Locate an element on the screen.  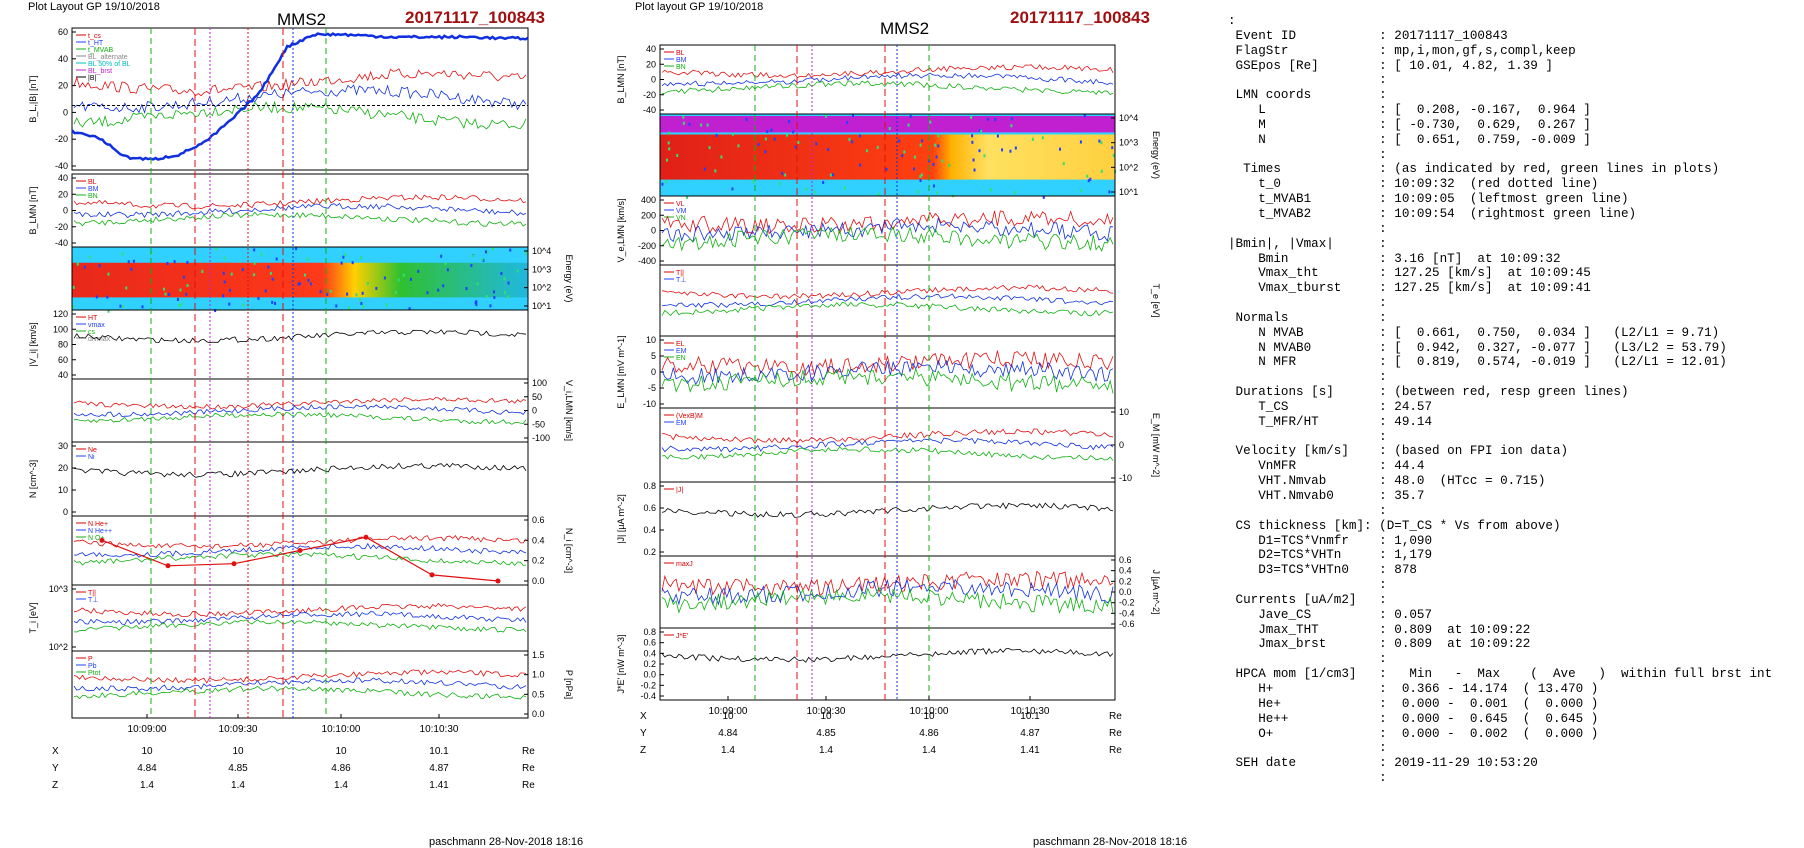
position-value: 10 is located at coordinates (929, 716).